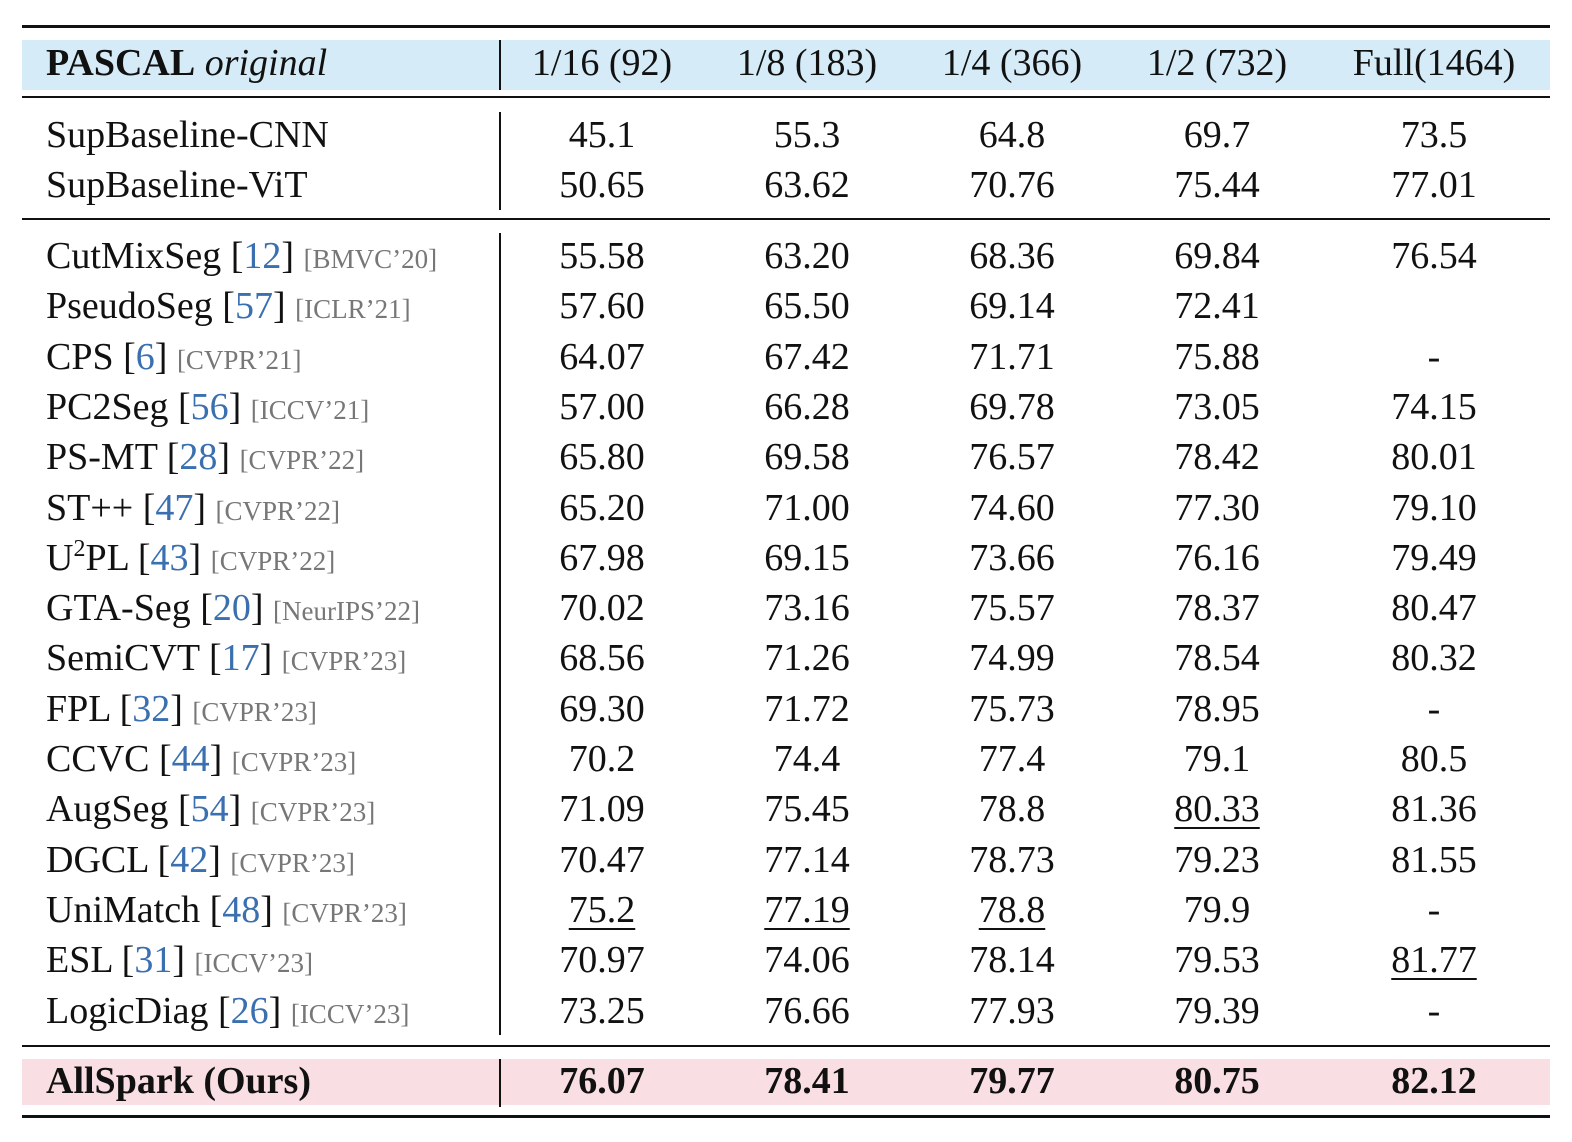 The image size is (1572, 1142). What do you see at coordinates (602, 658) in the screenshot?
I see `table-cell: 68.56` at bounding box center [602, 658].